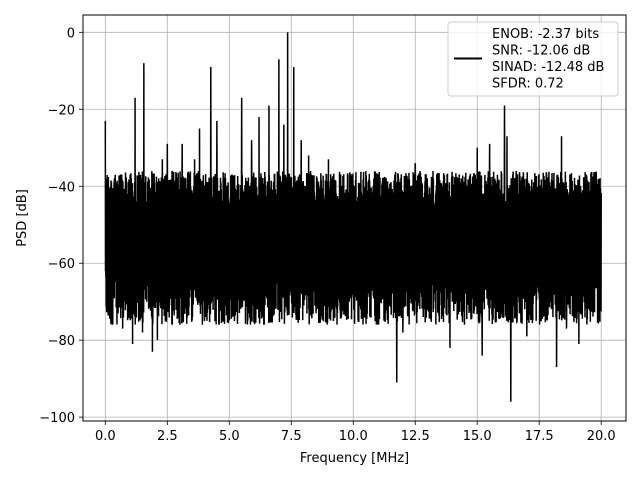  What do you see at coordinates (601, 436) in the screenshot?
I see `x-tick-label: 20.0` at bounding box center [601, 436].